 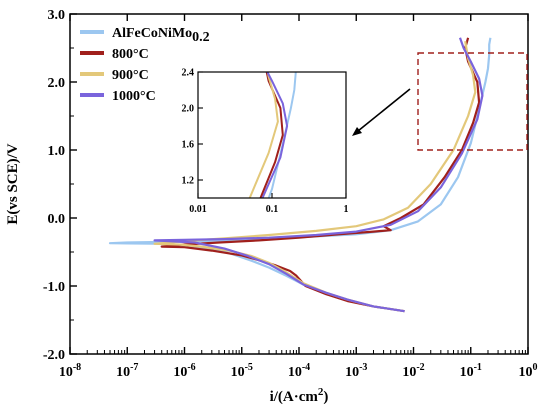 What do you see at coordinates (57, 83) in the screenshot?
I see `y-tick-label: 2.0` at bounding box center [57, 83].